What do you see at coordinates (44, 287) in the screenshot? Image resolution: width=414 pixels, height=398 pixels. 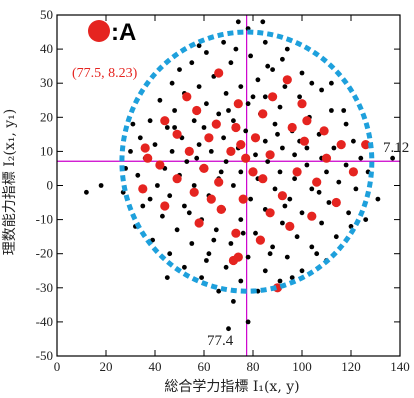 I see `y-tick-label: -30` at bounding box center [44, 287].